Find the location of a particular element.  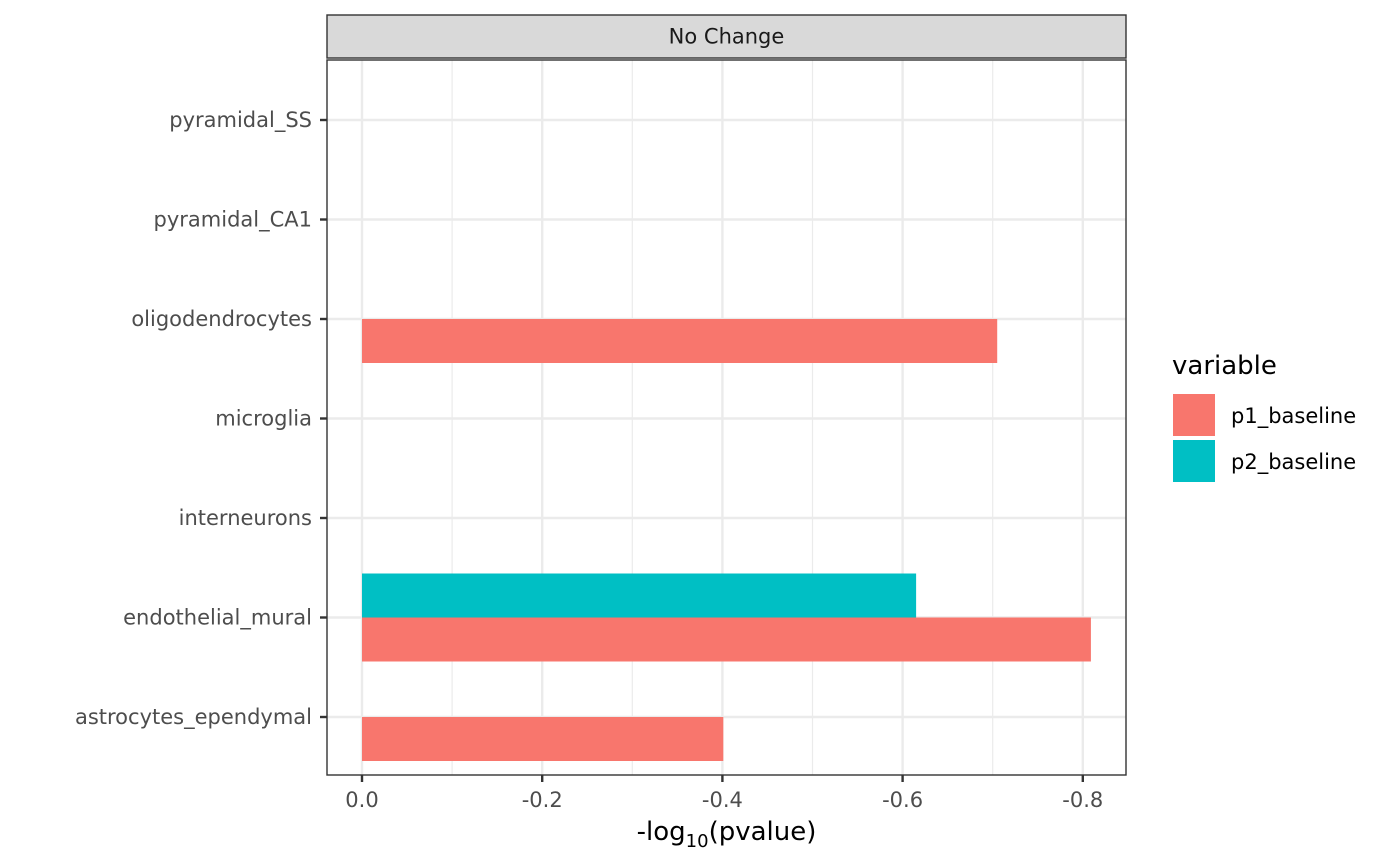

x-axis-title-subscript: 10 is located at coordinates (697, 841).